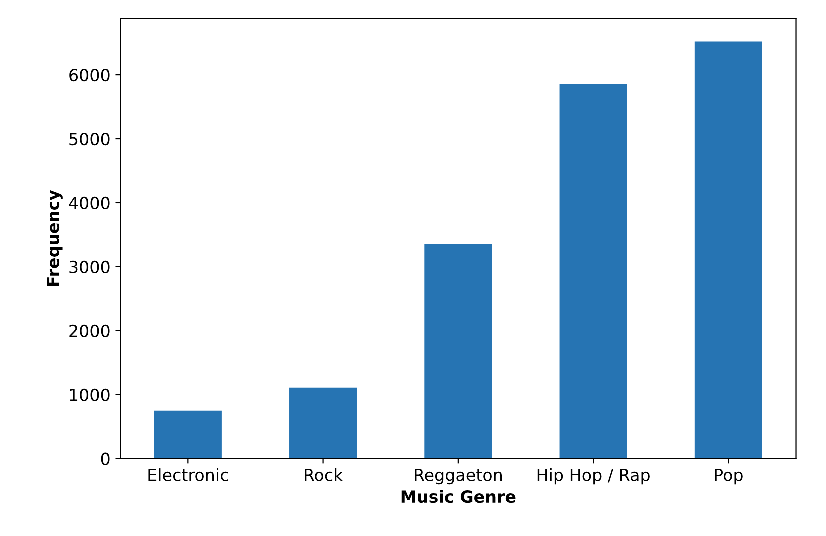 Image resolution: width=826 pixels, height=536 pixels. Describe the element at coordinates (89, 203) in the screenshot. I see `y-tick-label: 4000` at that location.